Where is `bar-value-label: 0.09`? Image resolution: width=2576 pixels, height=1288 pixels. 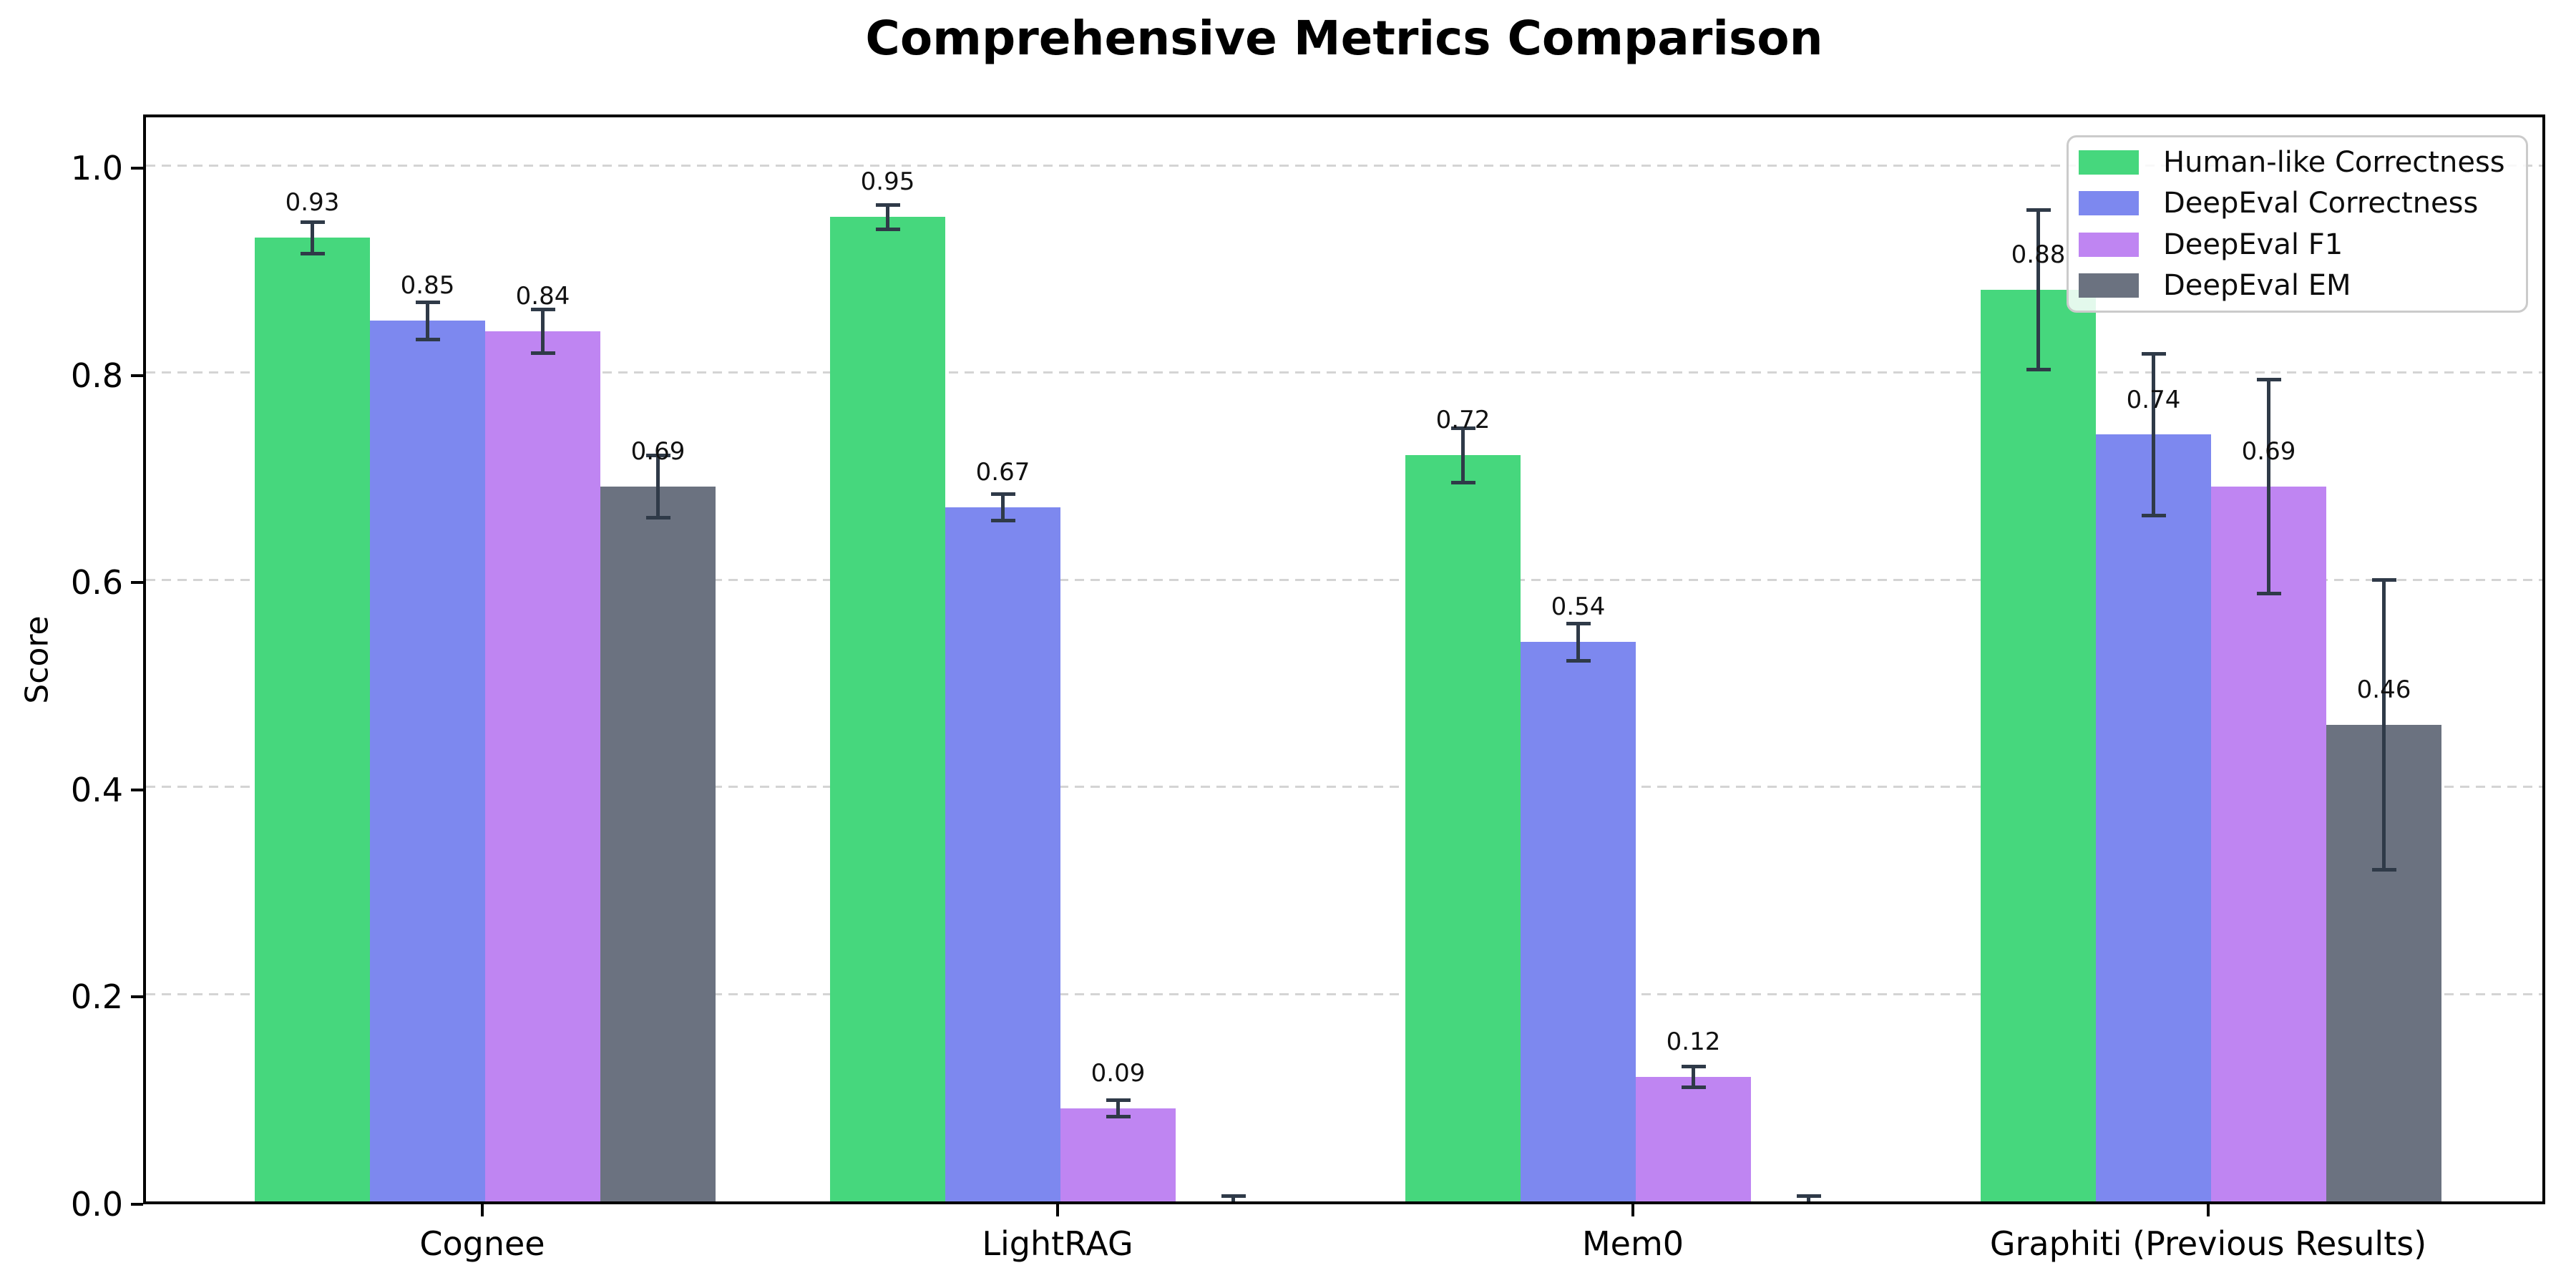 bar-value-label: 0.09 is located at coordinates (1118, 1073).